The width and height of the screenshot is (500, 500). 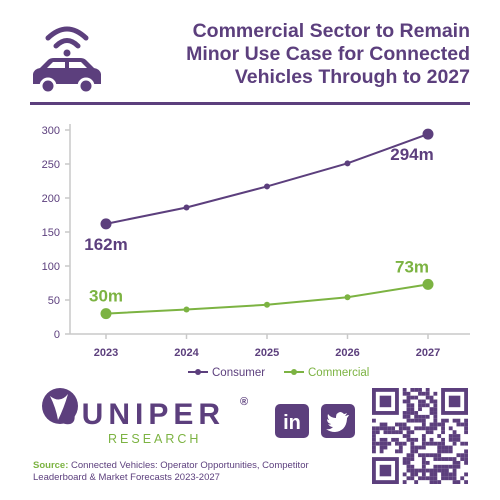 What do you see at coordinates (331, 31) in the screenshot?
I see `title-line-1: Commercial Sector to Remain` at bounding box center [331, 31].